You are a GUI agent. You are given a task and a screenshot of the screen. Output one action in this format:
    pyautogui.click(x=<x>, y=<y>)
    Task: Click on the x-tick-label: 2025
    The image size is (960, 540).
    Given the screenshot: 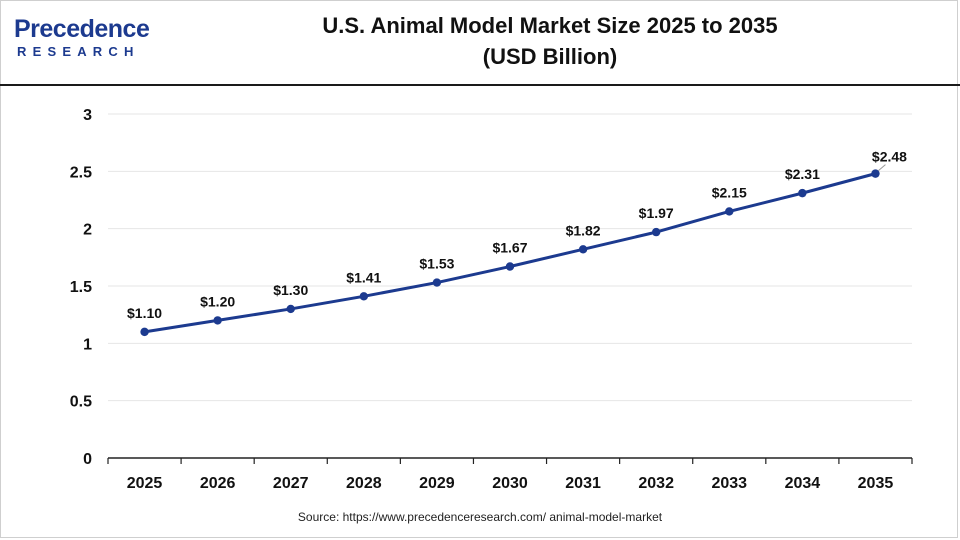 What is the action you would take?
    pyautogui.click(x=145, y=483)
    